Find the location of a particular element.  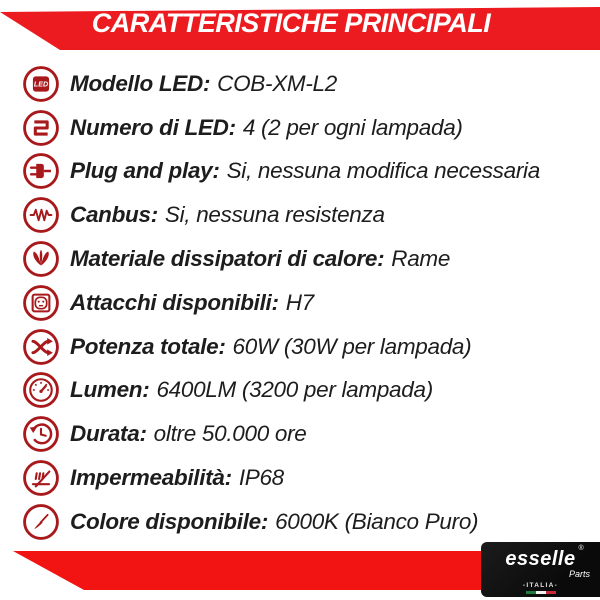

feature-row: Attacchi disponibili: H7 is located at coordinates (311, 303).